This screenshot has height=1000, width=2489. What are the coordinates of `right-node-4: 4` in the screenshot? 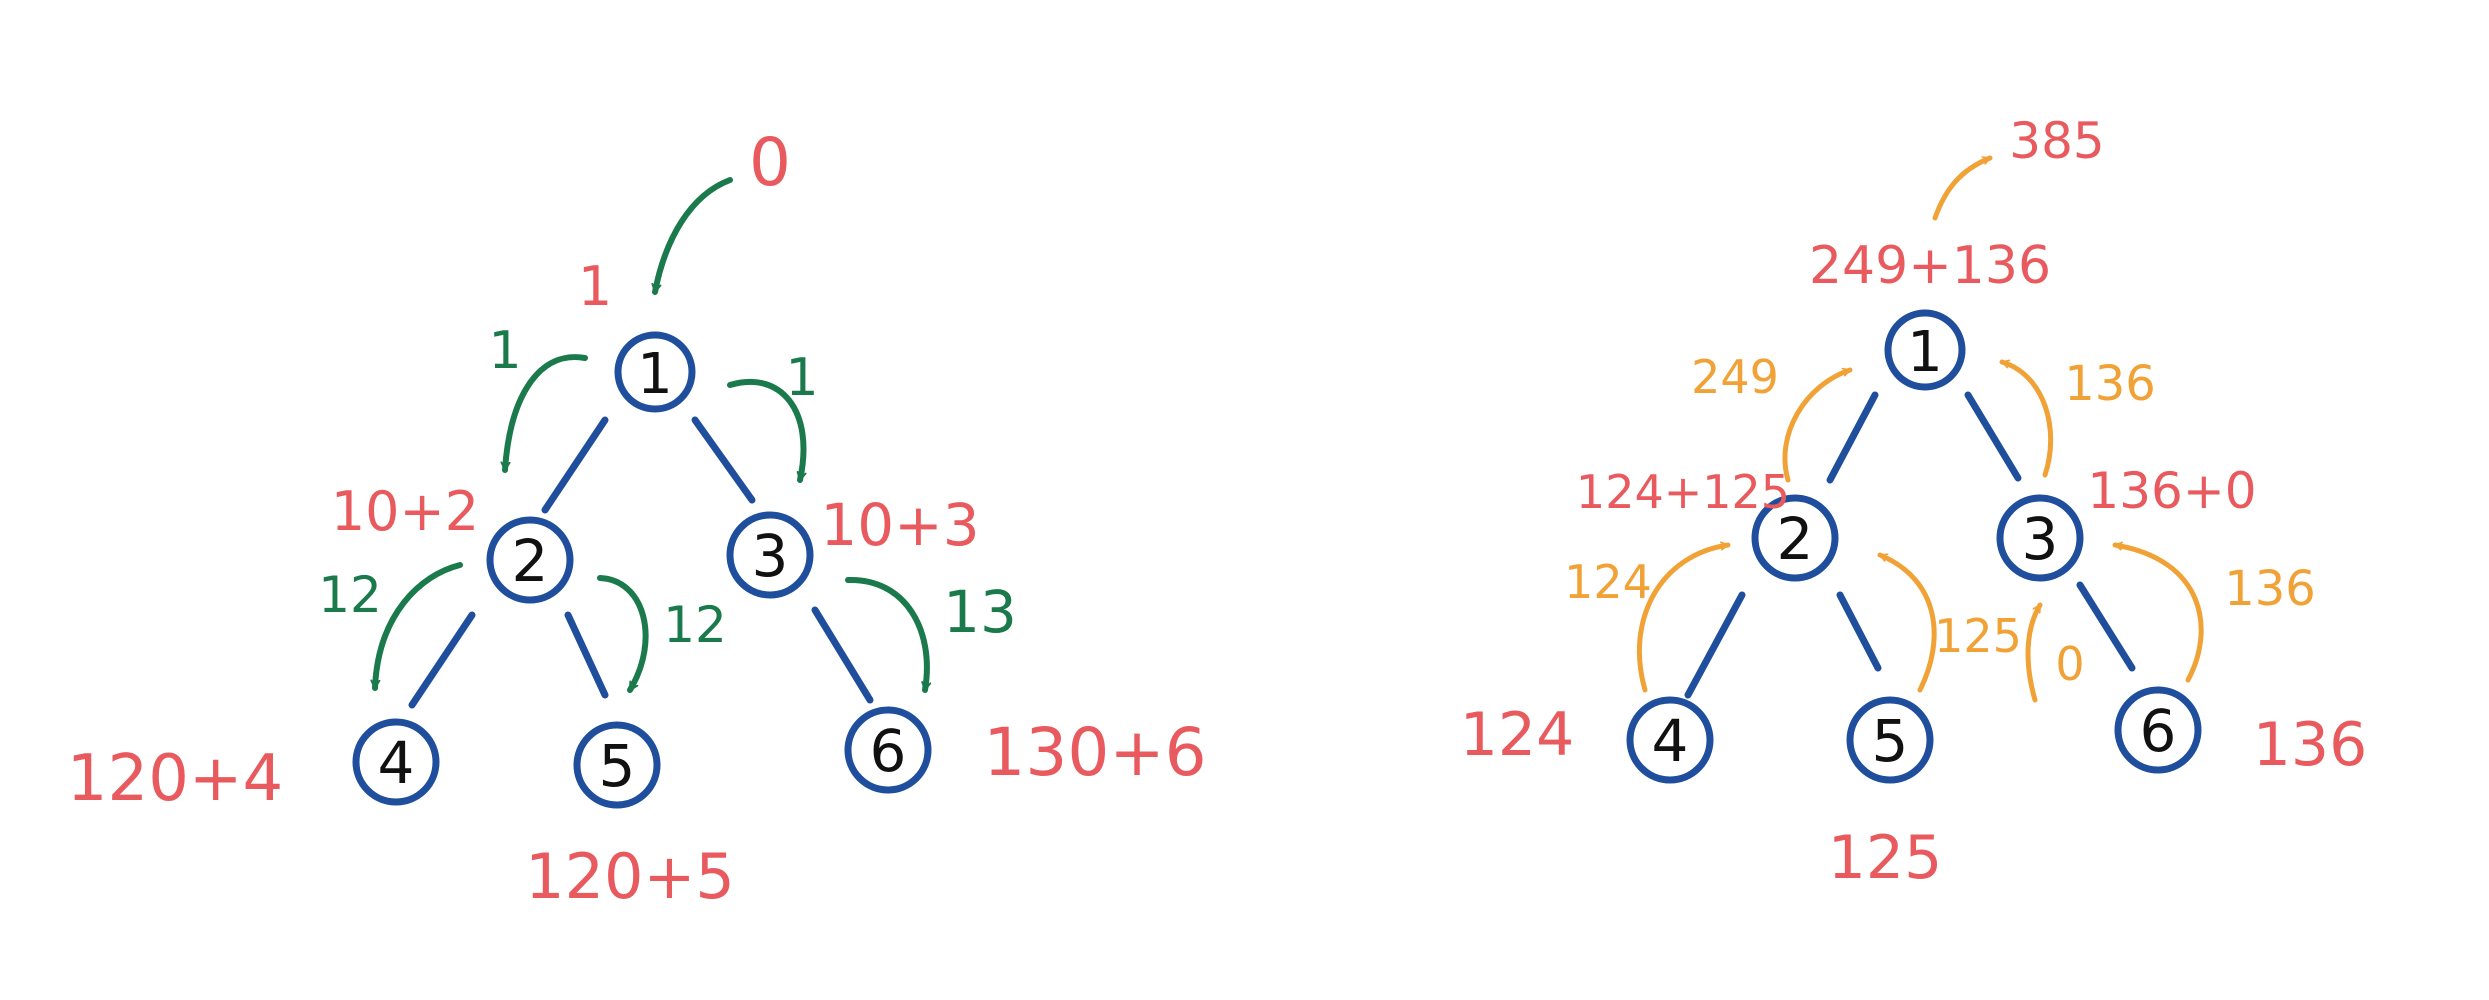 It's located at (1670, 740).